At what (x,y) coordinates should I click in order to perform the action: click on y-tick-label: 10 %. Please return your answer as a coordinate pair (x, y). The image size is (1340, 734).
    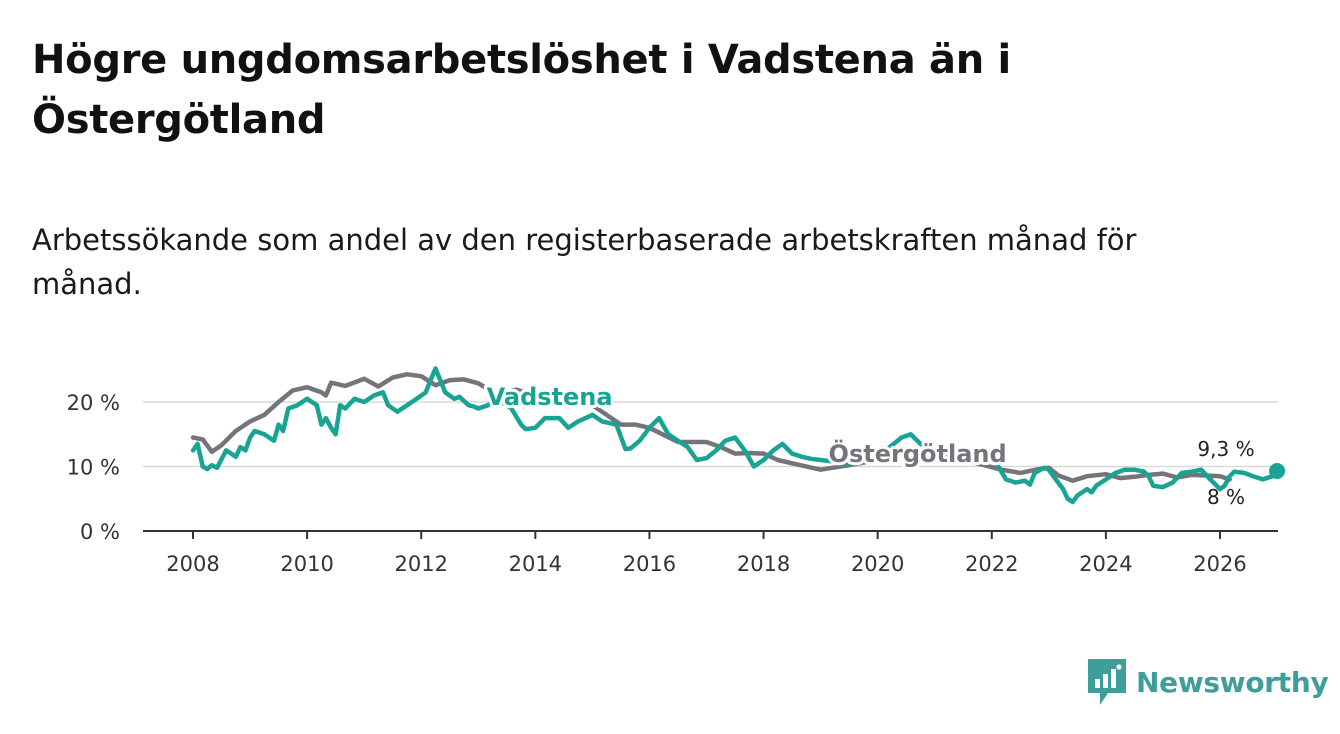
    Looking at the image, I should click on (93, 468).